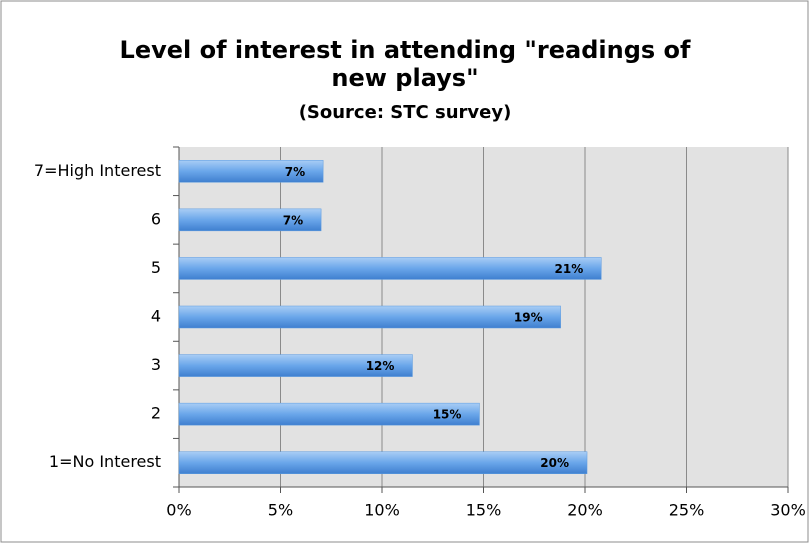 The height and width of the screenshot is (544, 810). I want to click on y-tick-label: 7=High Interest, so click(97, 170).